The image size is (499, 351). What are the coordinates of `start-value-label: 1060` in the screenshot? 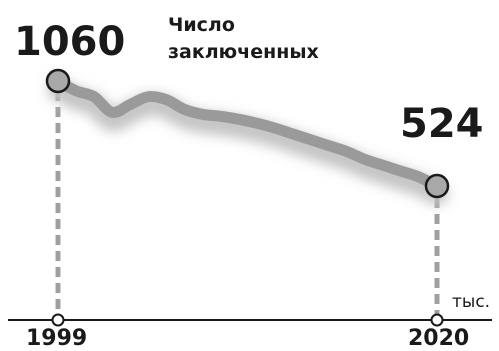 It's located at (69, 42).